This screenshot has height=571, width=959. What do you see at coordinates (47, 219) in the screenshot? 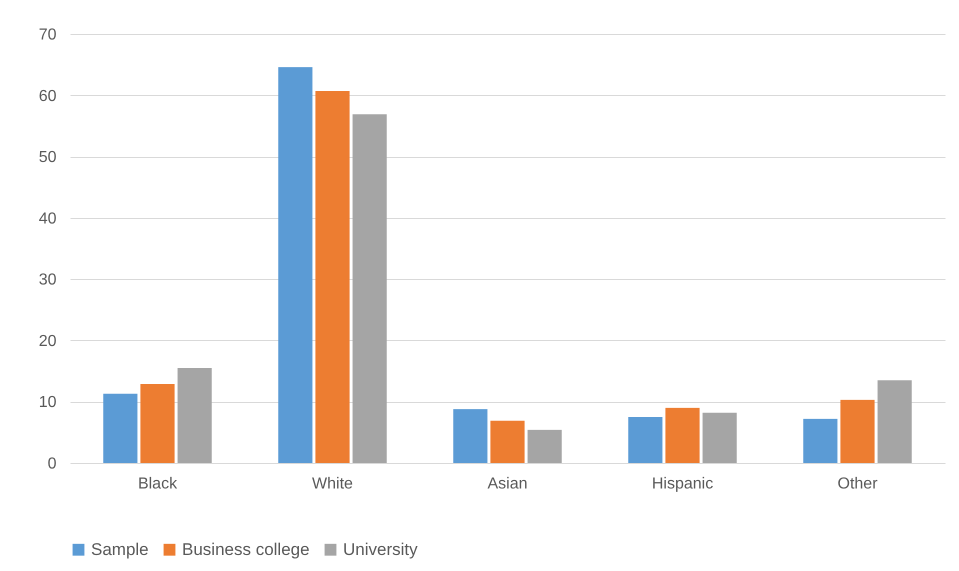
I see `y-tick-label: 40` at bounding box center [47, 219].